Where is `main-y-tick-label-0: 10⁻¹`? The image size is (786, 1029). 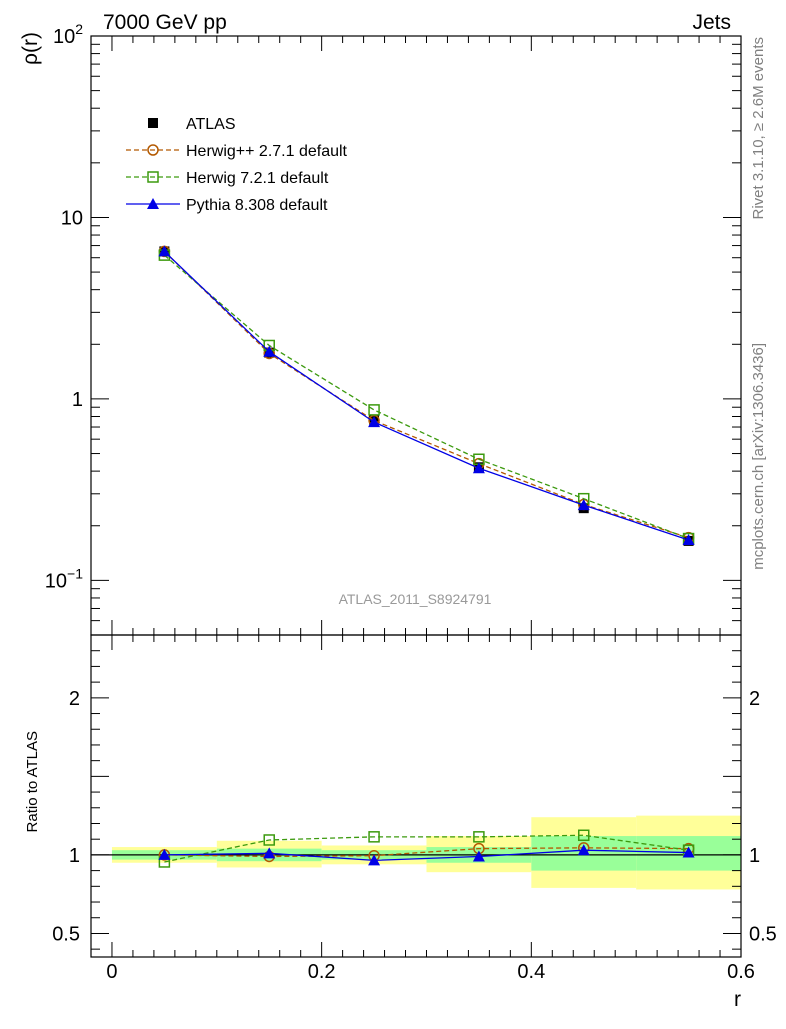 main-y-tick-label-0: 10⁻¹ is located at coordinates (64, 578).